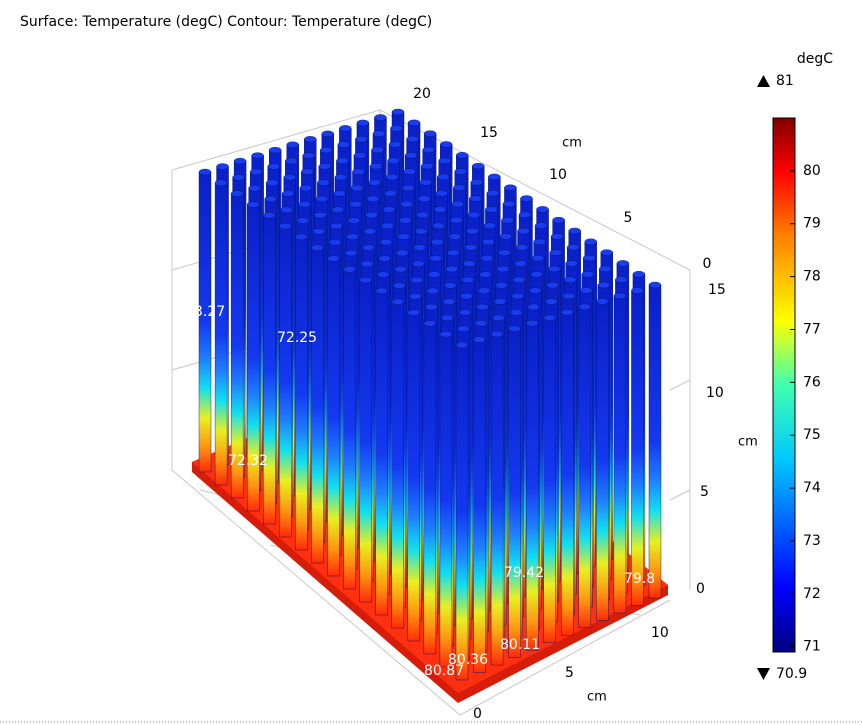  What do you see at coordinates (812, 435) in the screenshot?
I see `colorbar-tick-label: 75` at bounding box center [812, 435].